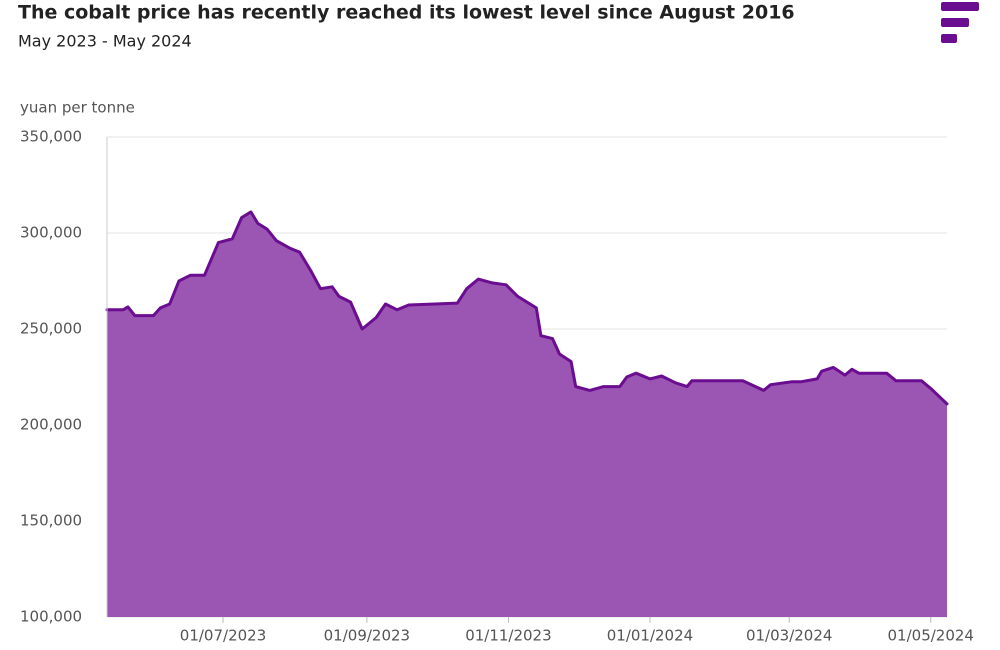 This screenshot has width=1000, height=650. Describe the element at coordinates (508, 636) in the screenshot. I see `x-tick-label: 01/11/2023` at that location.